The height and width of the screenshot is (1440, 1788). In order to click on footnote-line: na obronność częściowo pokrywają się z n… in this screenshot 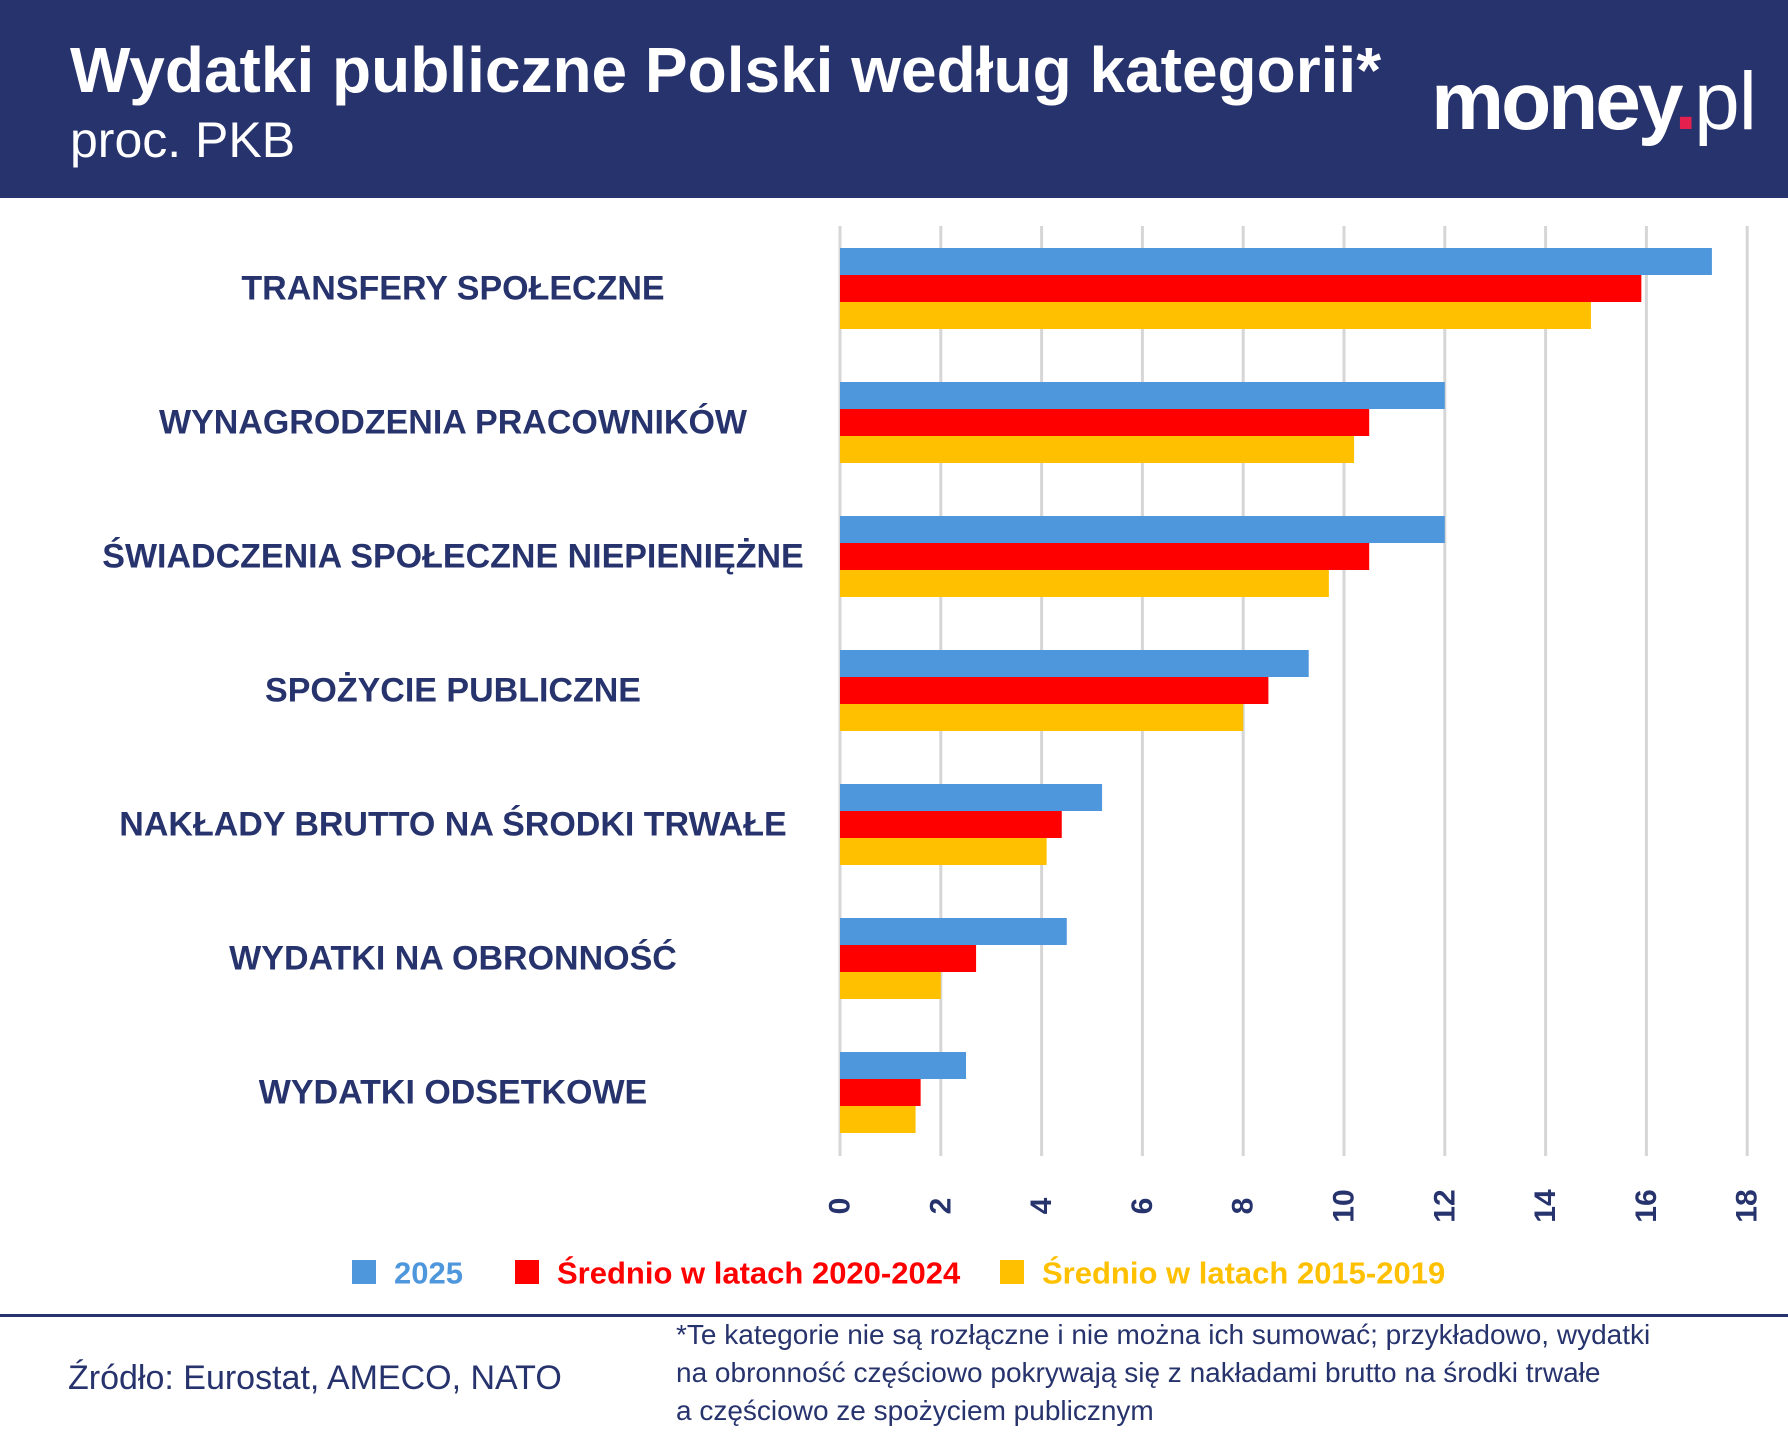, I will do `click(1138, 1372)`.